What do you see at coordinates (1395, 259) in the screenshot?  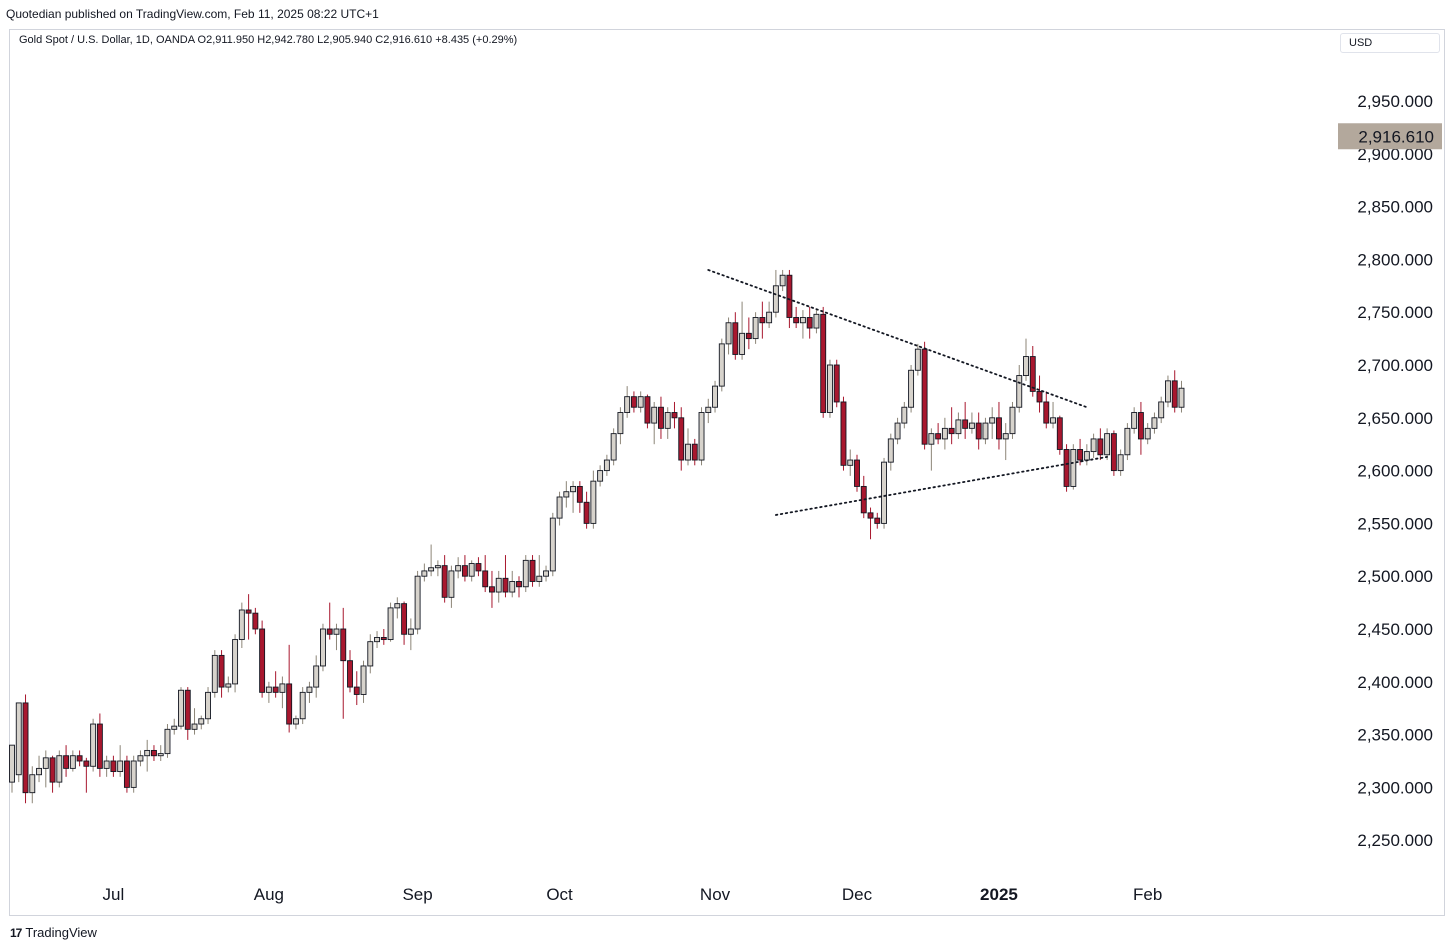 I see `y-tick-label: 2,800.000` at bounding box center [1395, 259].